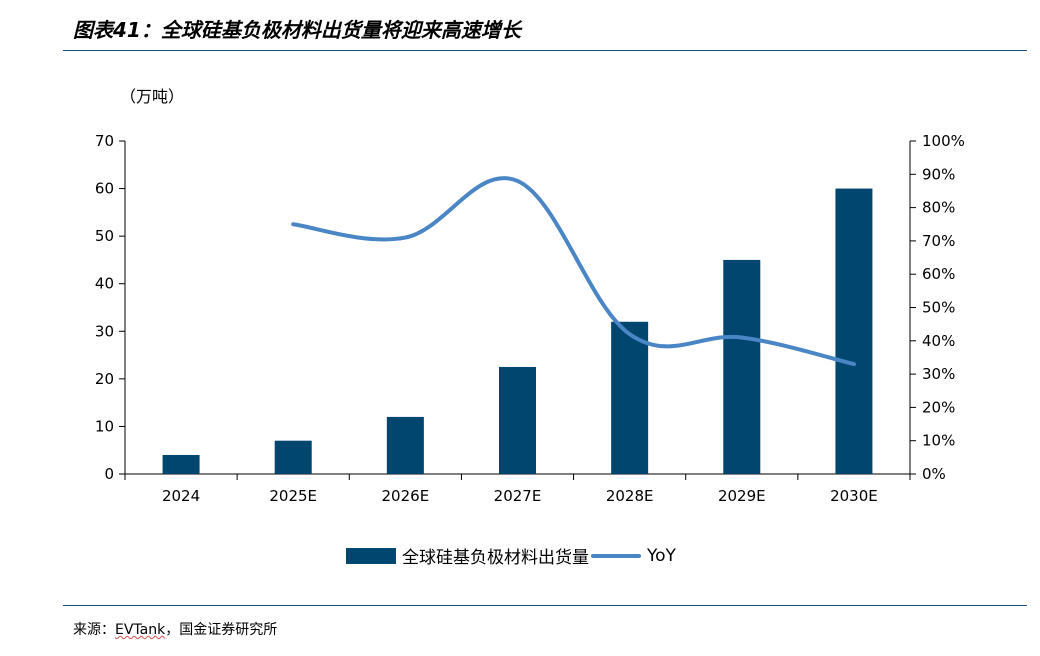  I want to click on bar-2030E, so click(854, 331).